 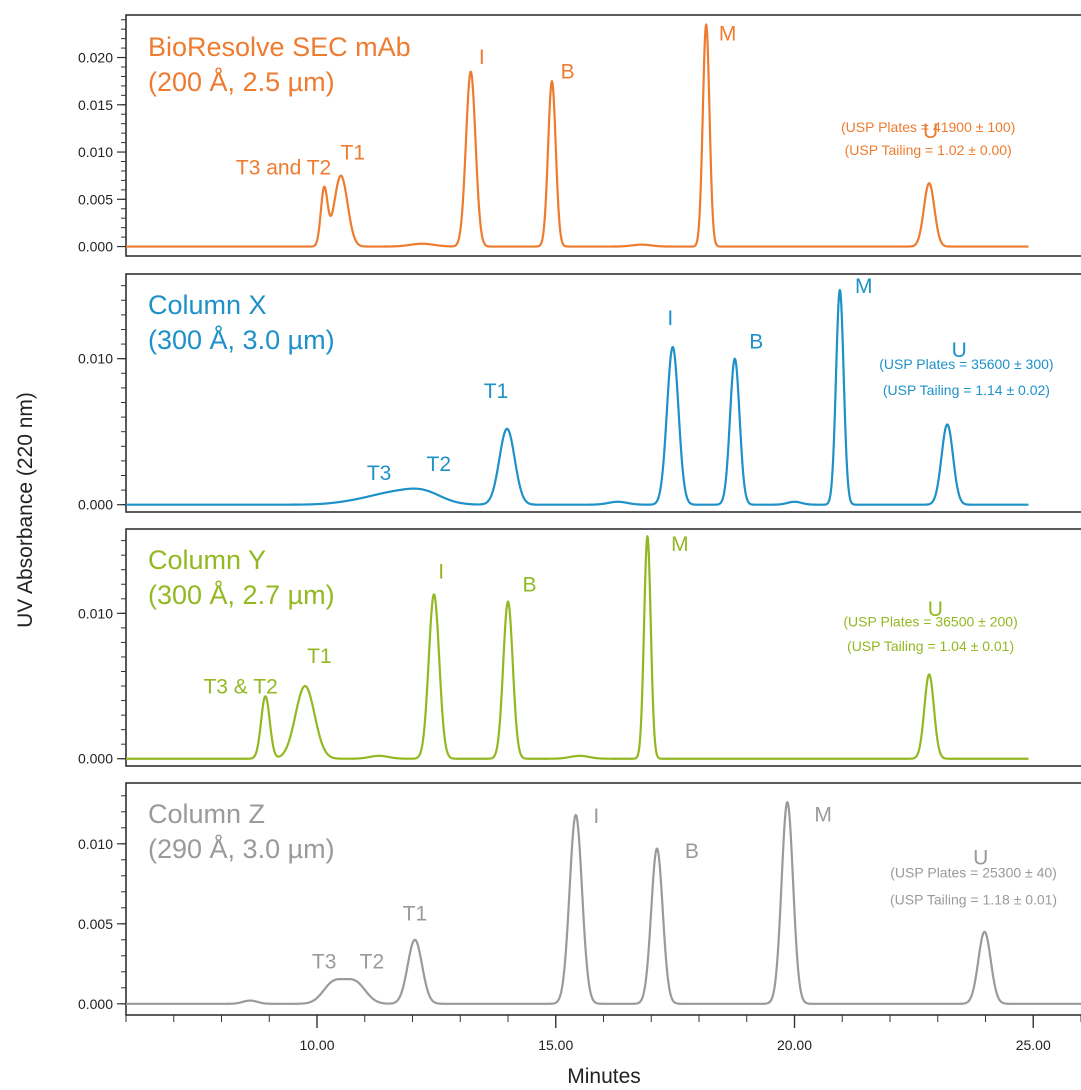 What do you see at coordinates (95, 105) in the screenshot?
I see `y-tick-label: 0.015` at bounding box center [95, 105].